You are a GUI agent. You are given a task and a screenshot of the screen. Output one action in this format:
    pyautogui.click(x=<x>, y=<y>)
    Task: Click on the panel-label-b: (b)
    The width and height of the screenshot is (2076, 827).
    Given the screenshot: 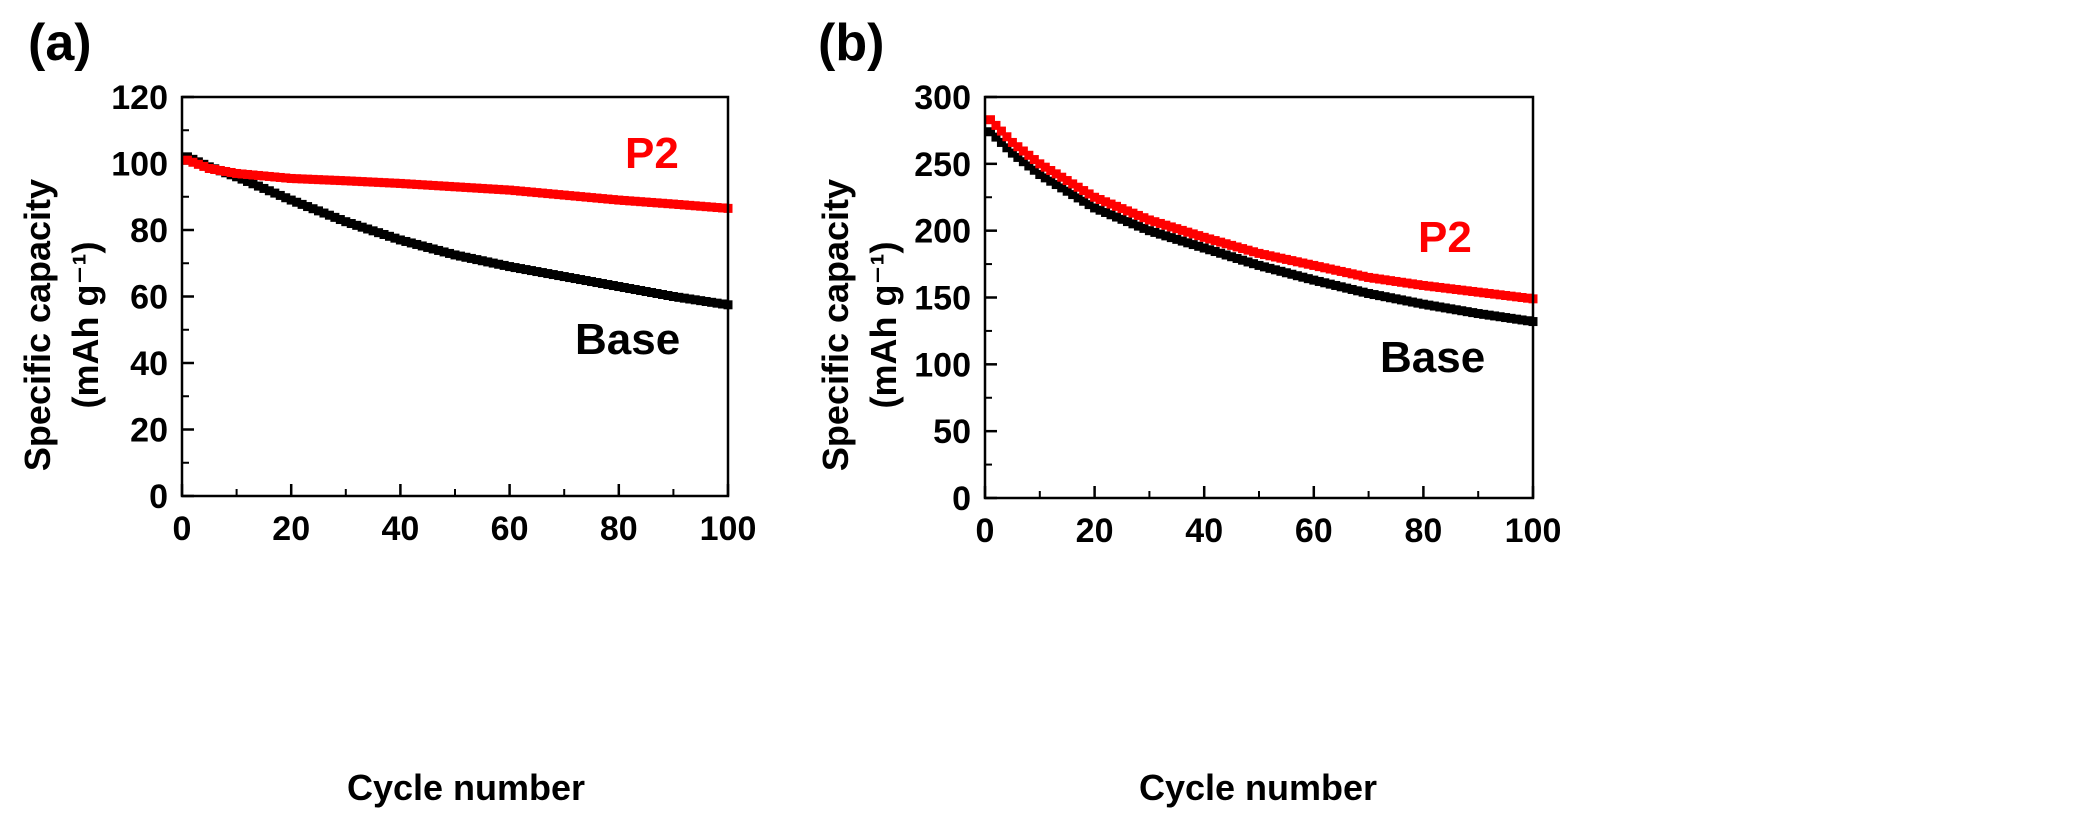 What is the action you would take?
    pyautogui.click(x=851, y=43)
    